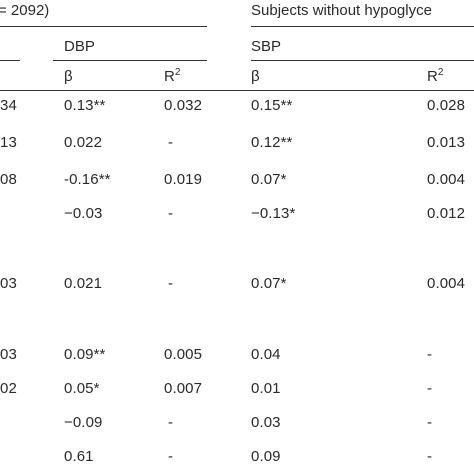 The image size is (474, 474). What do you see at coordinates (8, 105) in the screenshot?
I see `clipped-cell: 34` at bounding box center [8, 105].